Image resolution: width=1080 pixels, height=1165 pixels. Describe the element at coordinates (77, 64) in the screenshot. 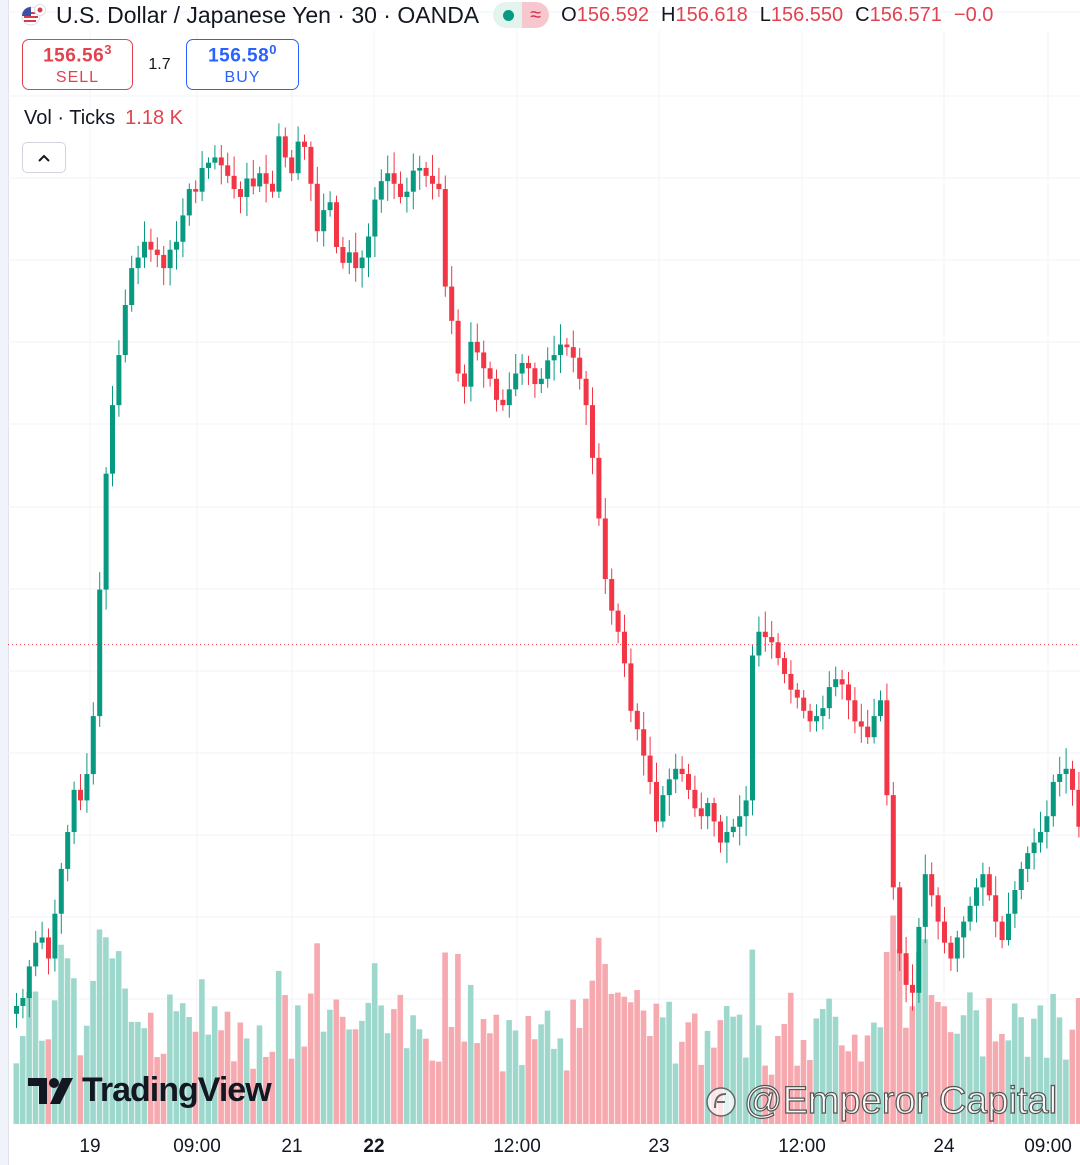

I see `sell-button: 156.563 SELL` at that location.